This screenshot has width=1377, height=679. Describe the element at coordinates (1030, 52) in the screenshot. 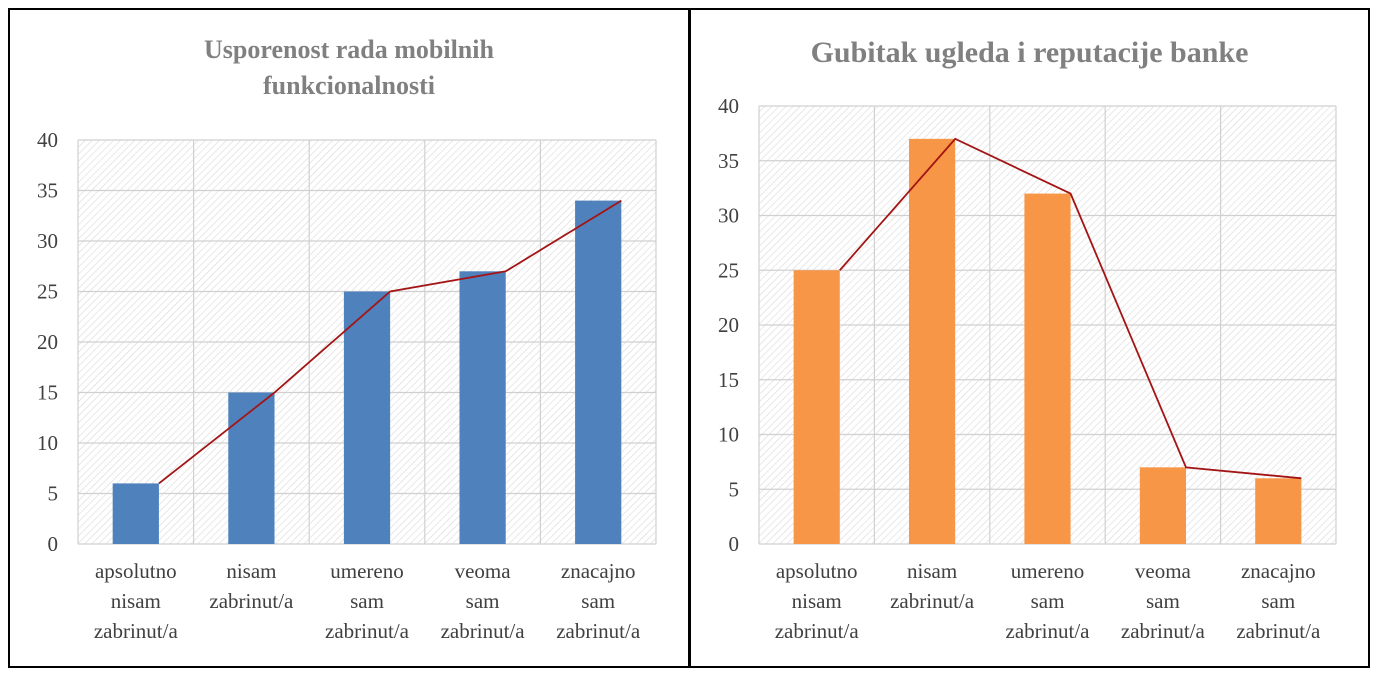

I see `chart-title-line: Gubitak ugleda i reputacije banke` at that location.